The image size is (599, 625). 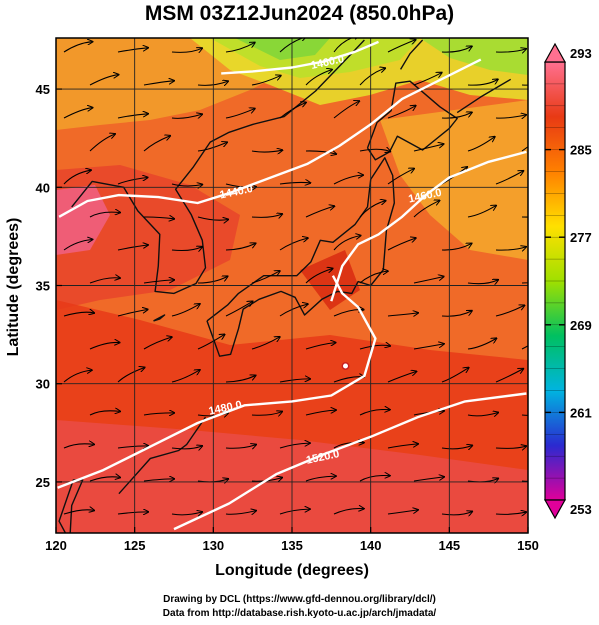 What do you see at coordinates (13, 287) in the screenshot?
I see `y-axis-label: Latitude (degrees)` at bounding box center [13, 287].